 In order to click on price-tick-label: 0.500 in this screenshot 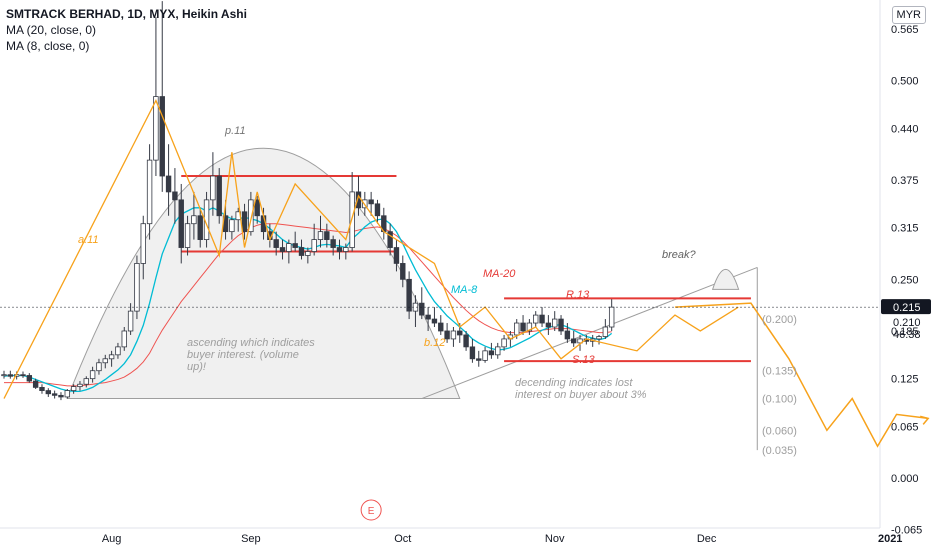, I will do `click(905, 82)`.